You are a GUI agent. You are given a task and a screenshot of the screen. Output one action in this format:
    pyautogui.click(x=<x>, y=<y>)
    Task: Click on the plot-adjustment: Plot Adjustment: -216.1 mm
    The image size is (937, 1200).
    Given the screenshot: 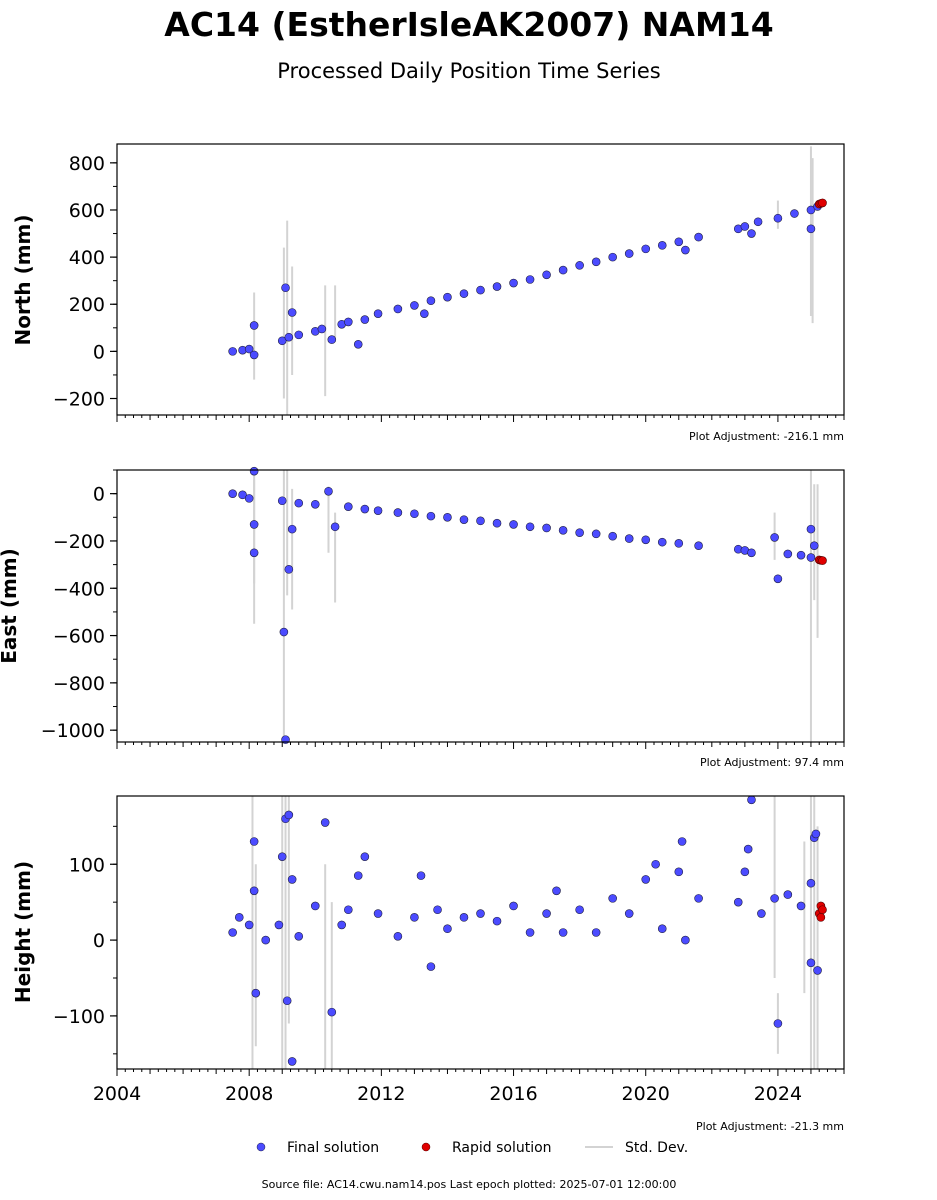 What is the action you would take?
    pyautogui.click(x=766, y=436)
    